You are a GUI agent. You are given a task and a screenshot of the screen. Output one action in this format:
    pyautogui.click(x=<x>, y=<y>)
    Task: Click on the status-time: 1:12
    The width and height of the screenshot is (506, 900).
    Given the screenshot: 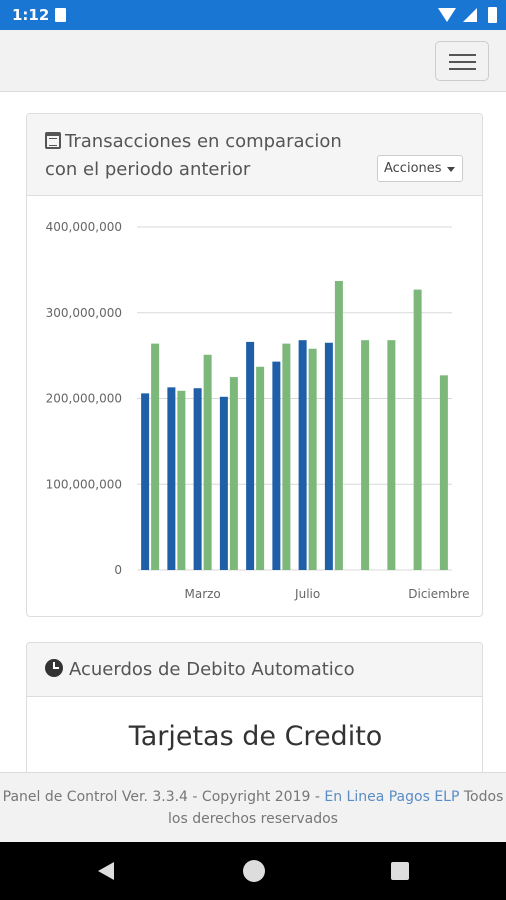 What is the action you would take?
    pyautogui.click(x=31, y=15)
    